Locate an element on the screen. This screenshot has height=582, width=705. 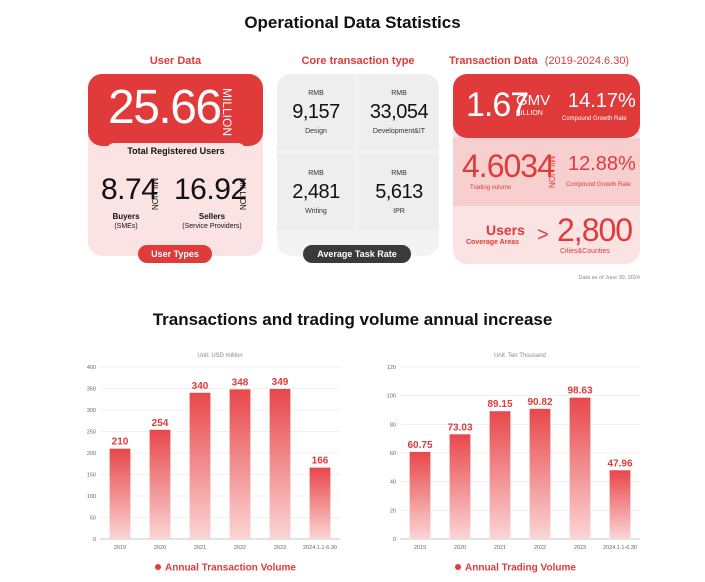
core-cell-development: RMB 33,054 Development&IT is located at coordinates (399, 112).